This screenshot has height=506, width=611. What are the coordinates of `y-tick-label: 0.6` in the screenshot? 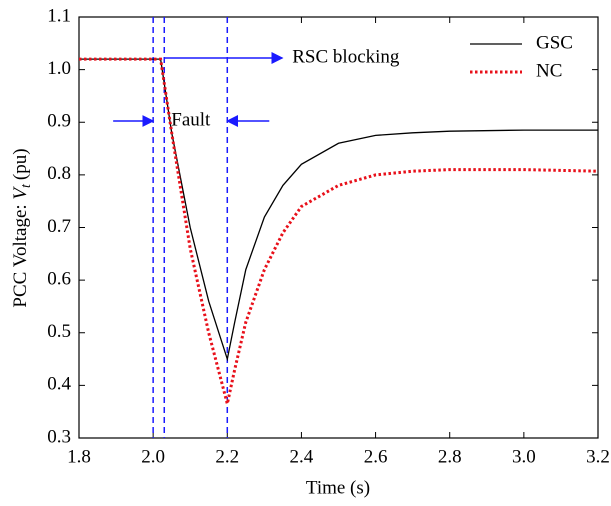 It's located at (59, 278).